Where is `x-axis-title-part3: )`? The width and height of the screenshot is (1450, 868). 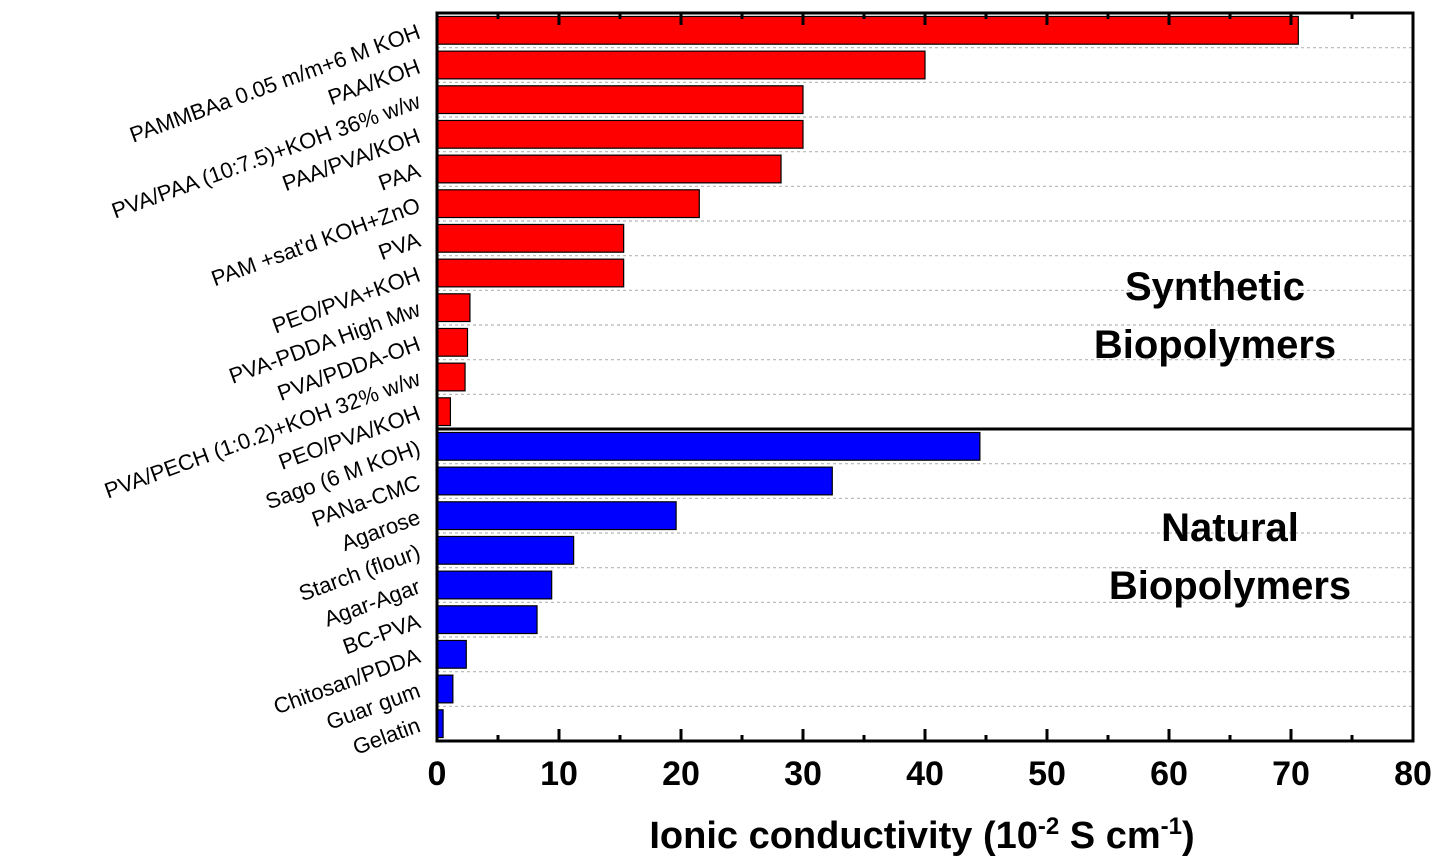
x-axis-title-part3: ) is located at coordinates (1188, 836).